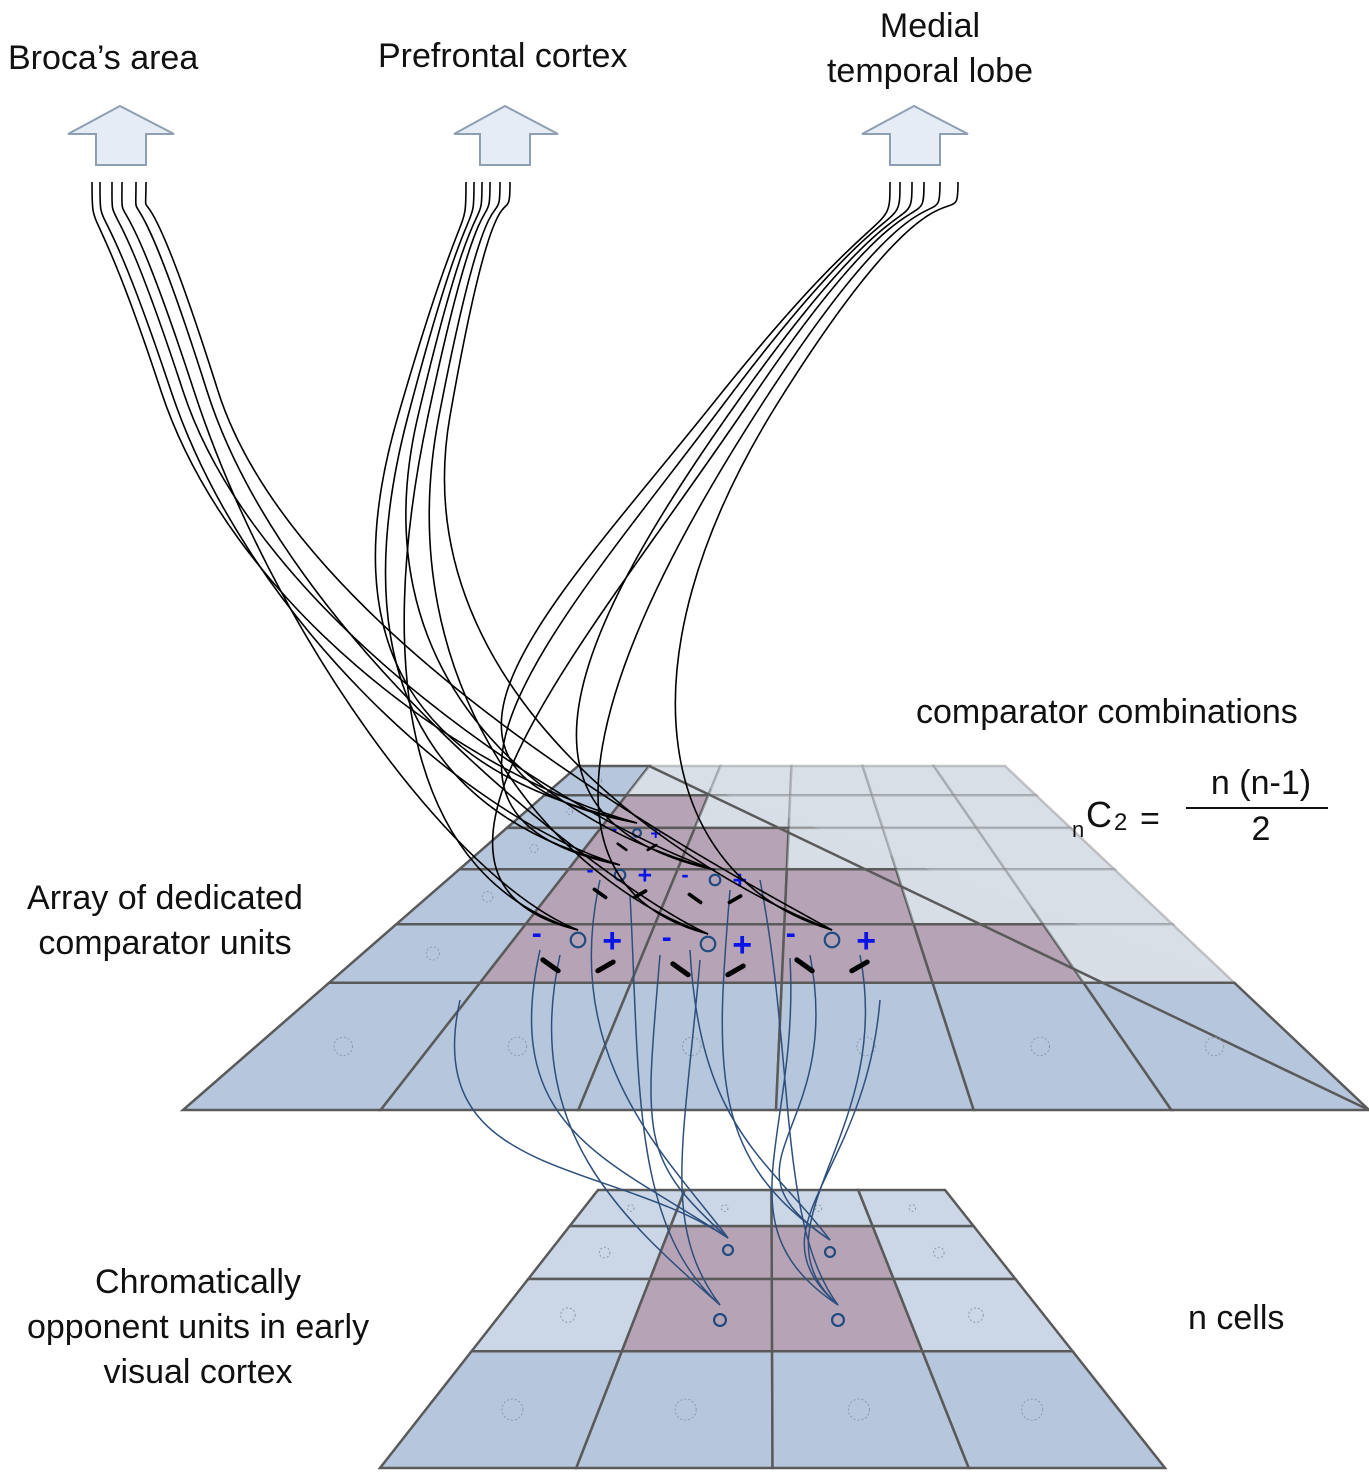 The image size is (1369, 1479). I want to click on broca-arrow-icon, so click(121, 135).